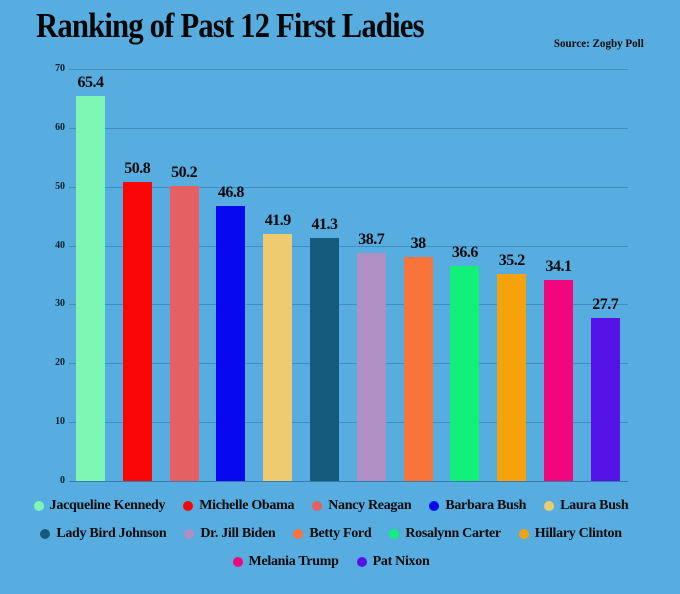  What do you see at coordinates (558, 380) in the screenshot?
I see `bar-melania-trump` at bounding box center [558, 380].